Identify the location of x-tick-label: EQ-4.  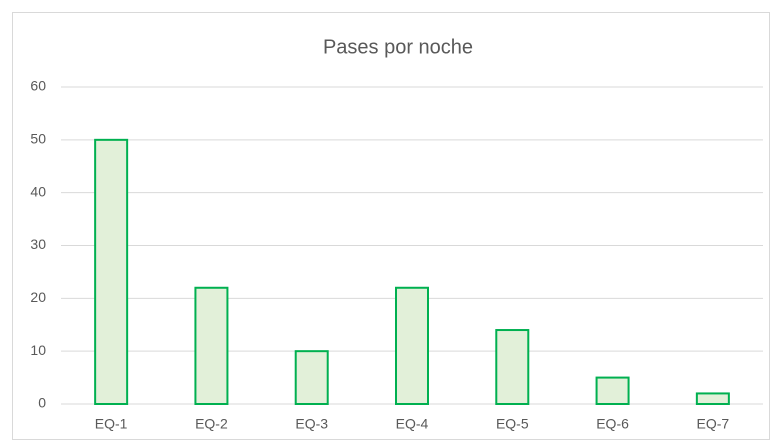
(412, 424).